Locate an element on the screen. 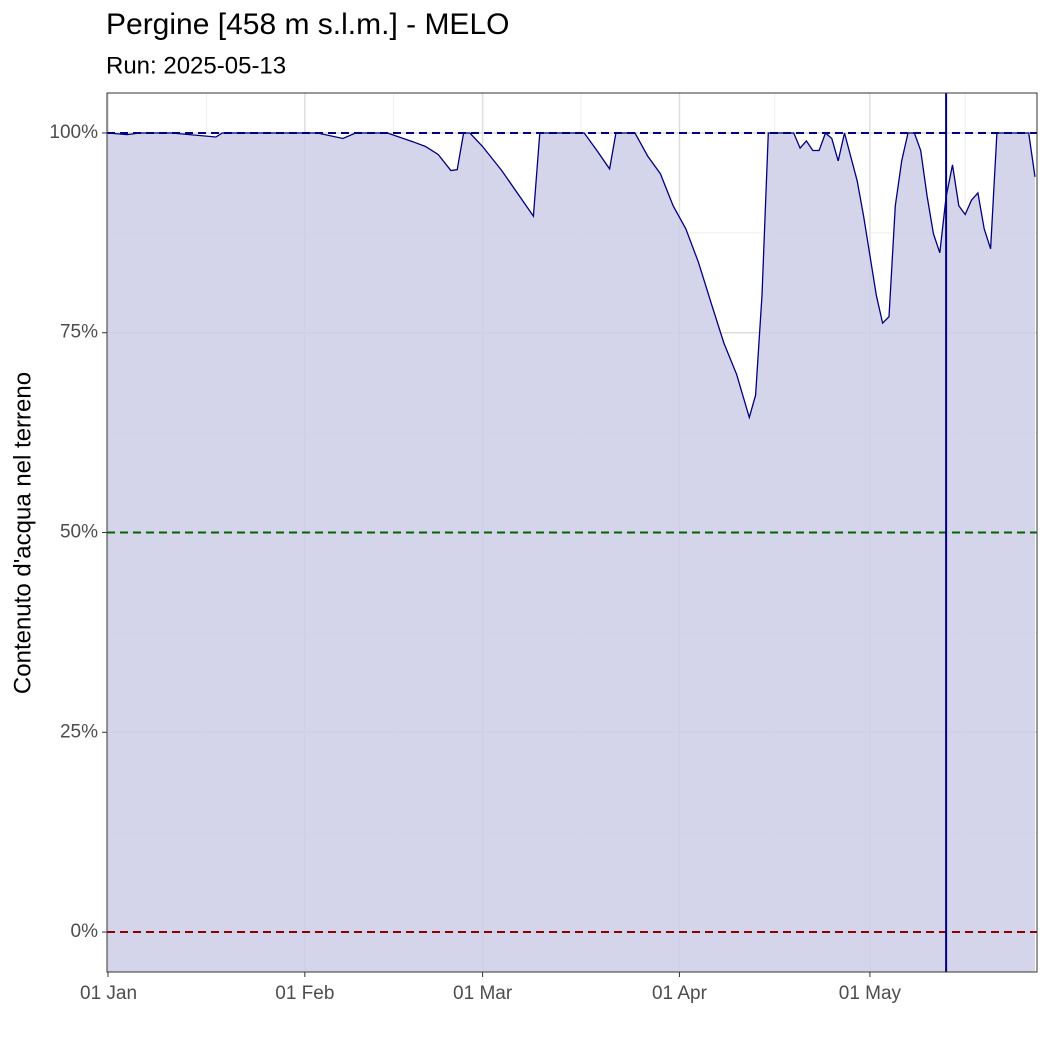 The width and height of the screenshot is (1050, 1050). y-tick-label: 75% is located at coordinates (79, 332).